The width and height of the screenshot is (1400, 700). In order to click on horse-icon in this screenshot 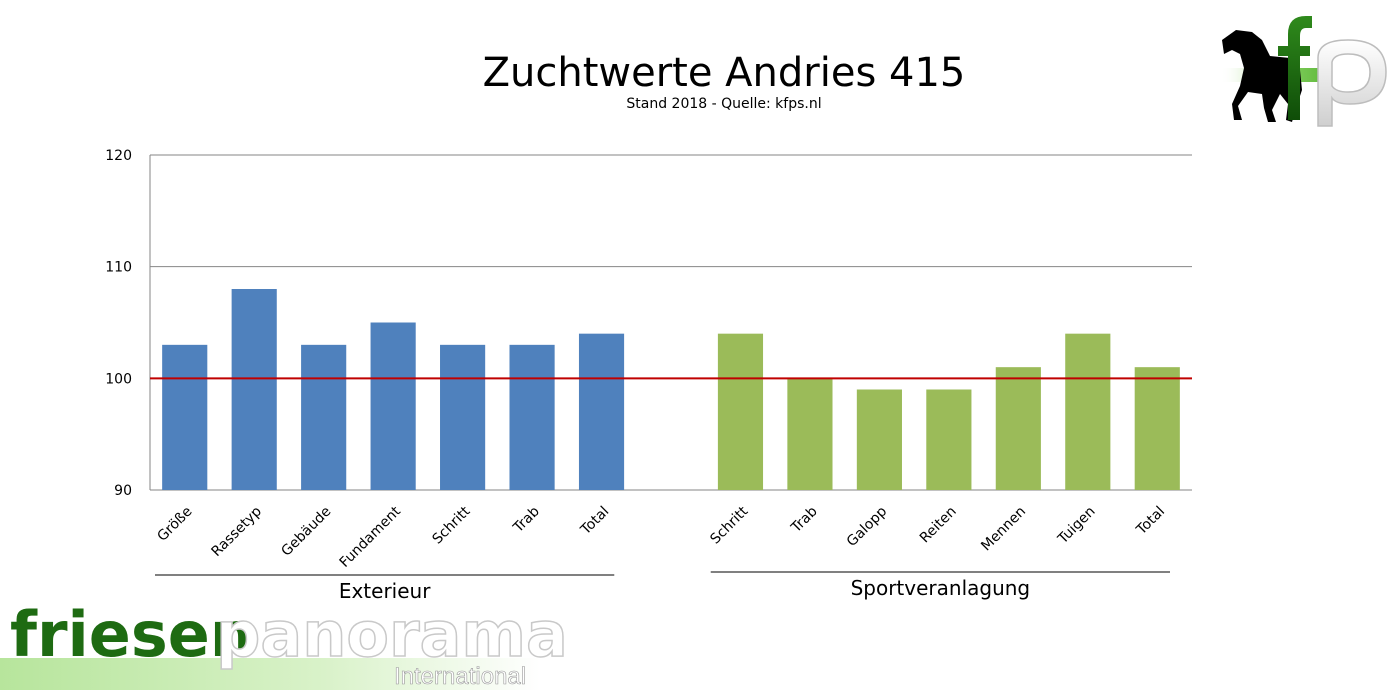, I will do `click(1262, 76)`.